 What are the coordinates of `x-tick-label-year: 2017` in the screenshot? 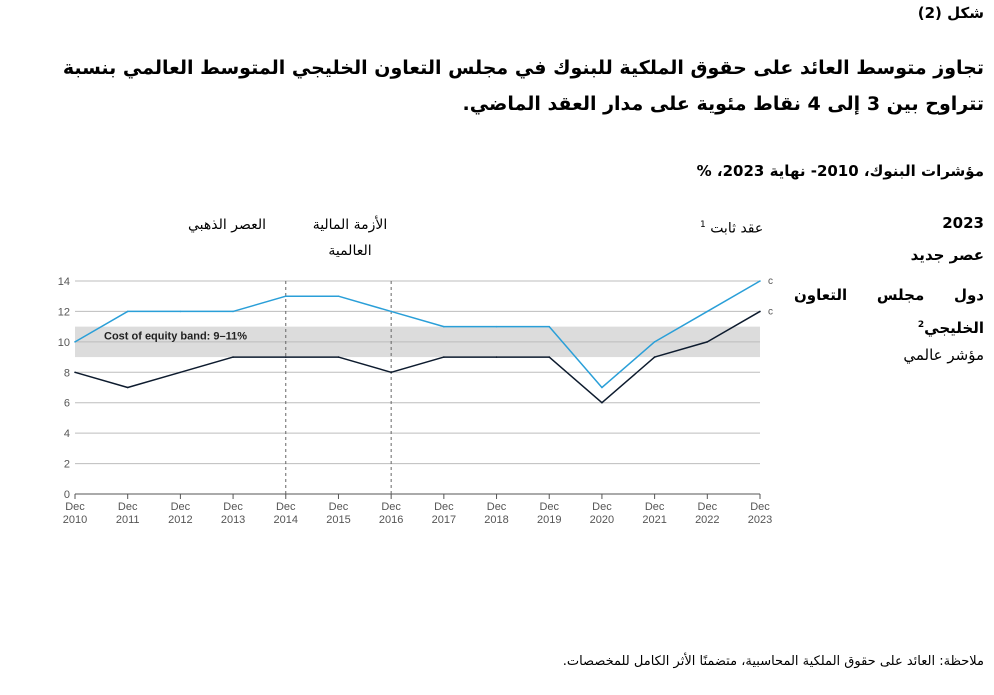 It's located at (444, 520).